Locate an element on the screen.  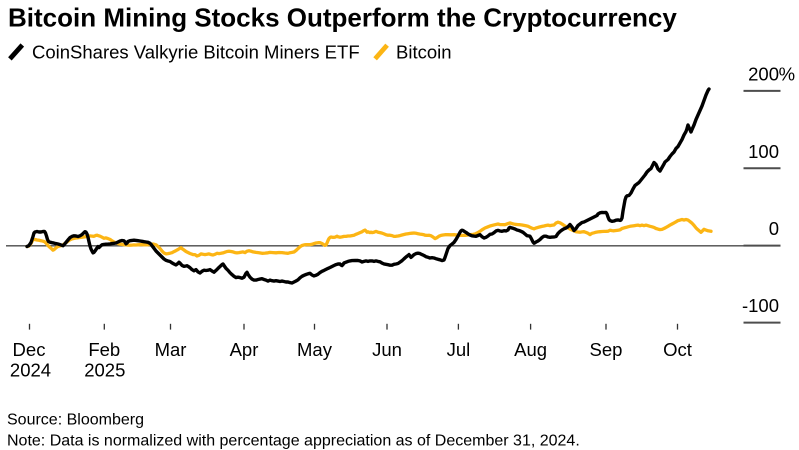
svg-text: Bitcoin is located at coordinates (424, 52).